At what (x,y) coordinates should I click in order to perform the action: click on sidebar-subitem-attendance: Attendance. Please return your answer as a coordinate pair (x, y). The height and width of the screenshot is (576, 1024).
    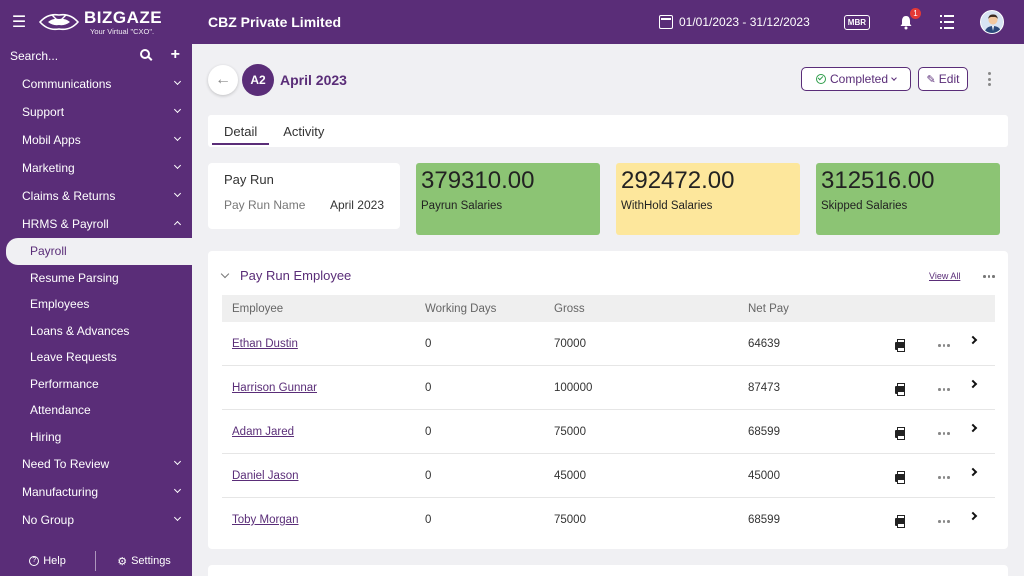
    Looking at the image, I should click on (60, 410).